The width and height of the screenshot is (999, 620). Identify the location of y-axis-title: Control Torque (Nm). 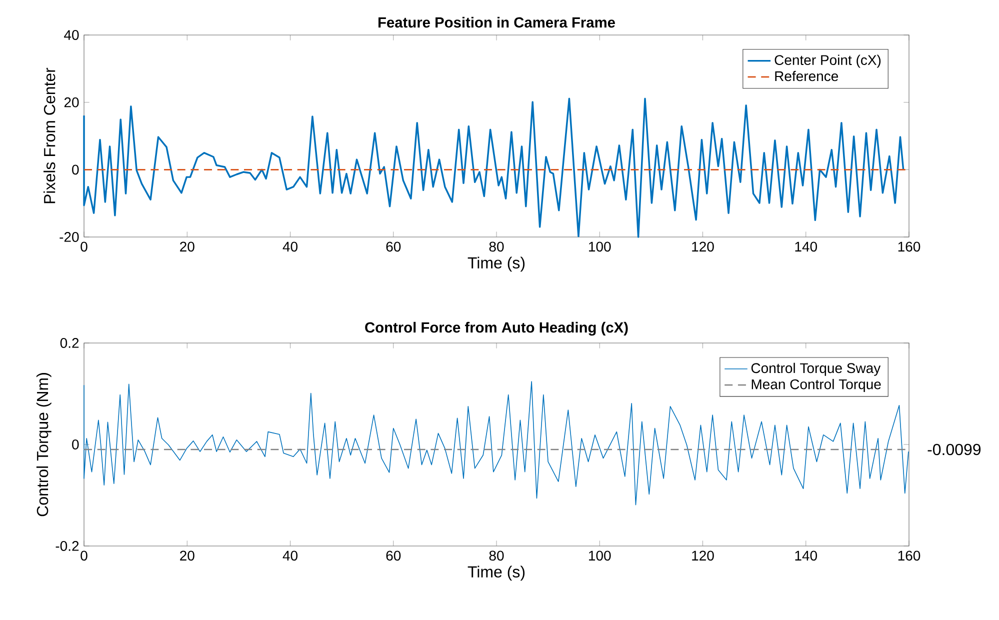
(44, 444).